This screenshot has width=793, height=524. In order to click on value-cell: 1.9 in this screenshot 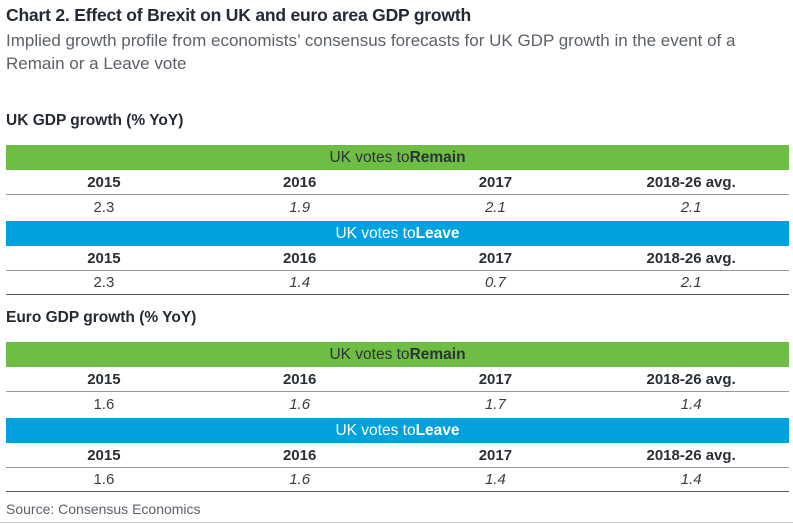, I will do `click(300, 207)`.